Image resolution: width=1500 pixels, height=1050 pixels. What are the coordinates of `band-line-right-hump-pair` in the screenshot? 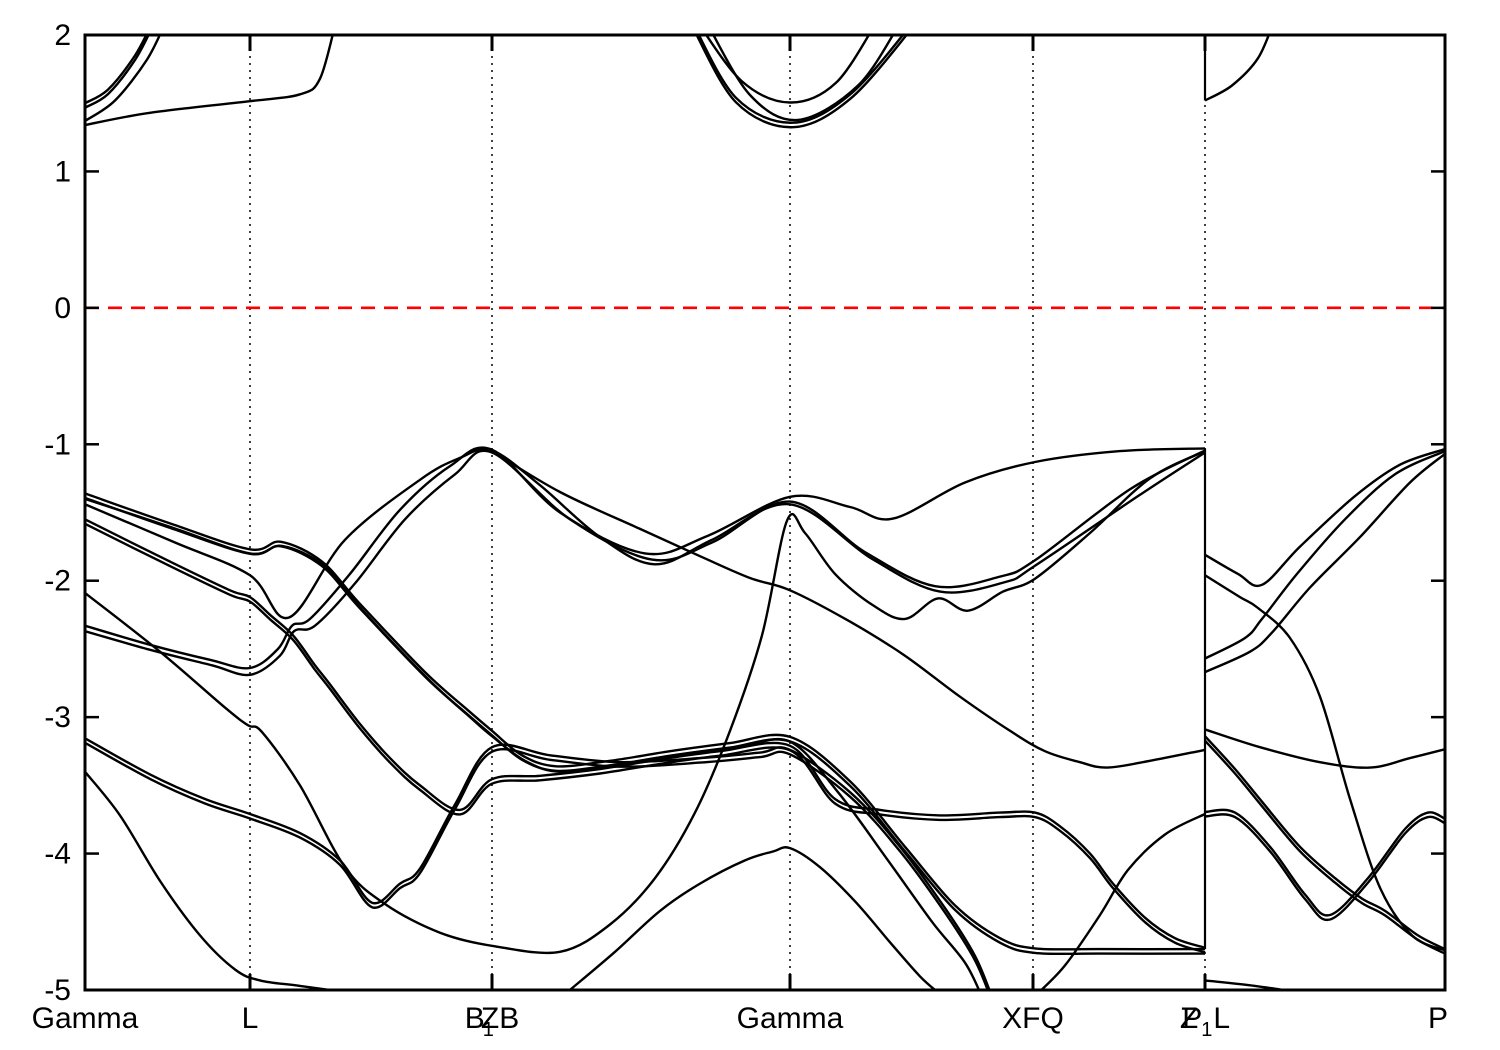 It's located at (1324, 862).